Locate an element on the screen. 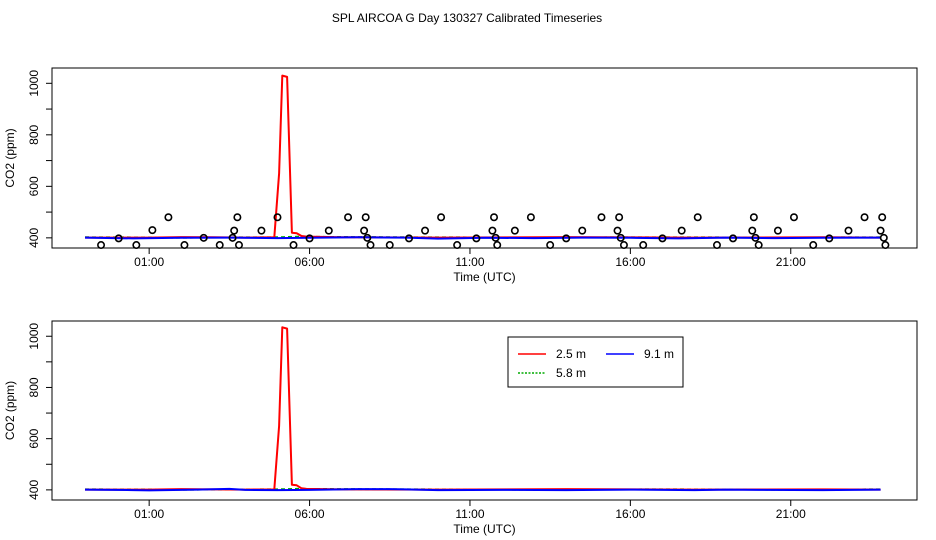 Image resolution: width=936 pixels, height=540 pixels. legend: 2.5 m 5.8 m 9.1 m is located at coordinates (595, 362).